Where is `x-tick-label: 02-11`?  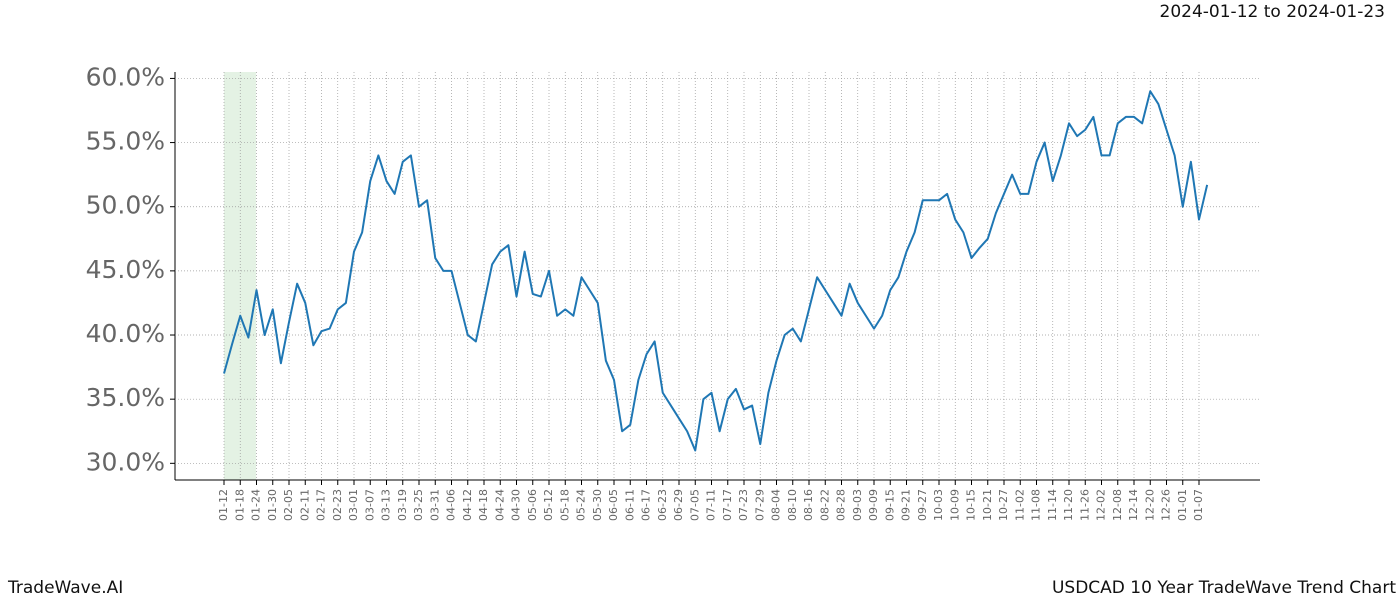 x-tick-label: 02-11 is located at coordinates (304, 505).